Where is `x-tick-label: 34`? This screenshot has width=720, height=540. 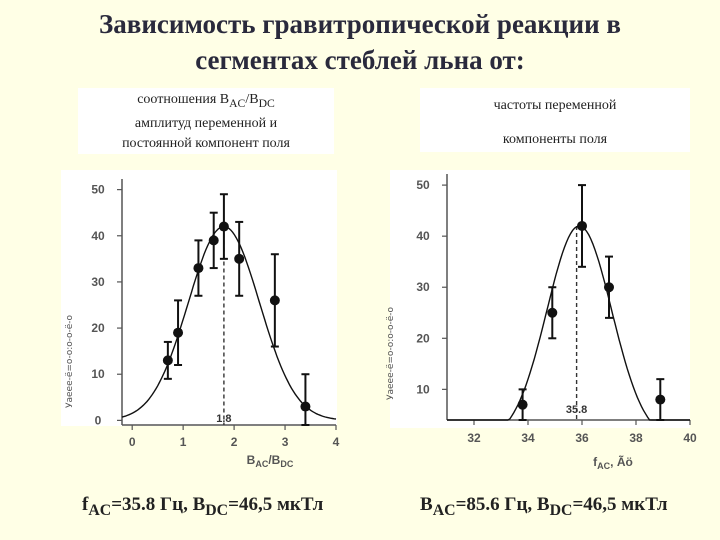 x-tick-label: 34 is located at coordinates (528, 438).